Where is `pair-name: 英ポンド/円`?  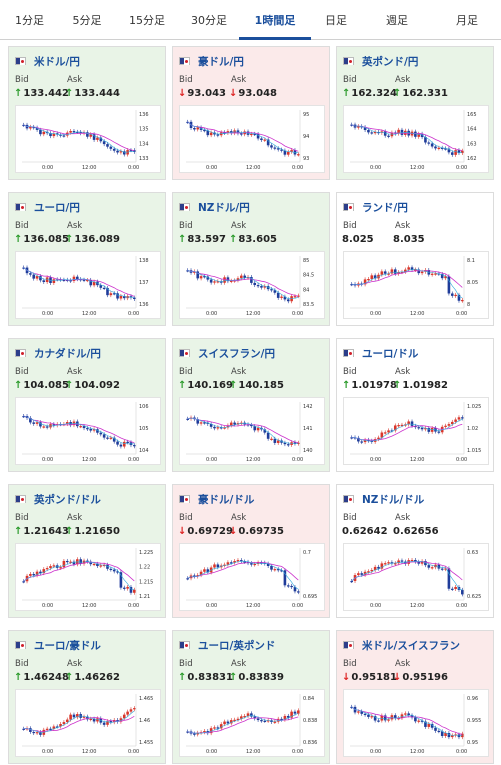 pair-name: 英ポンド/円 is located at coordinates (390, 61).